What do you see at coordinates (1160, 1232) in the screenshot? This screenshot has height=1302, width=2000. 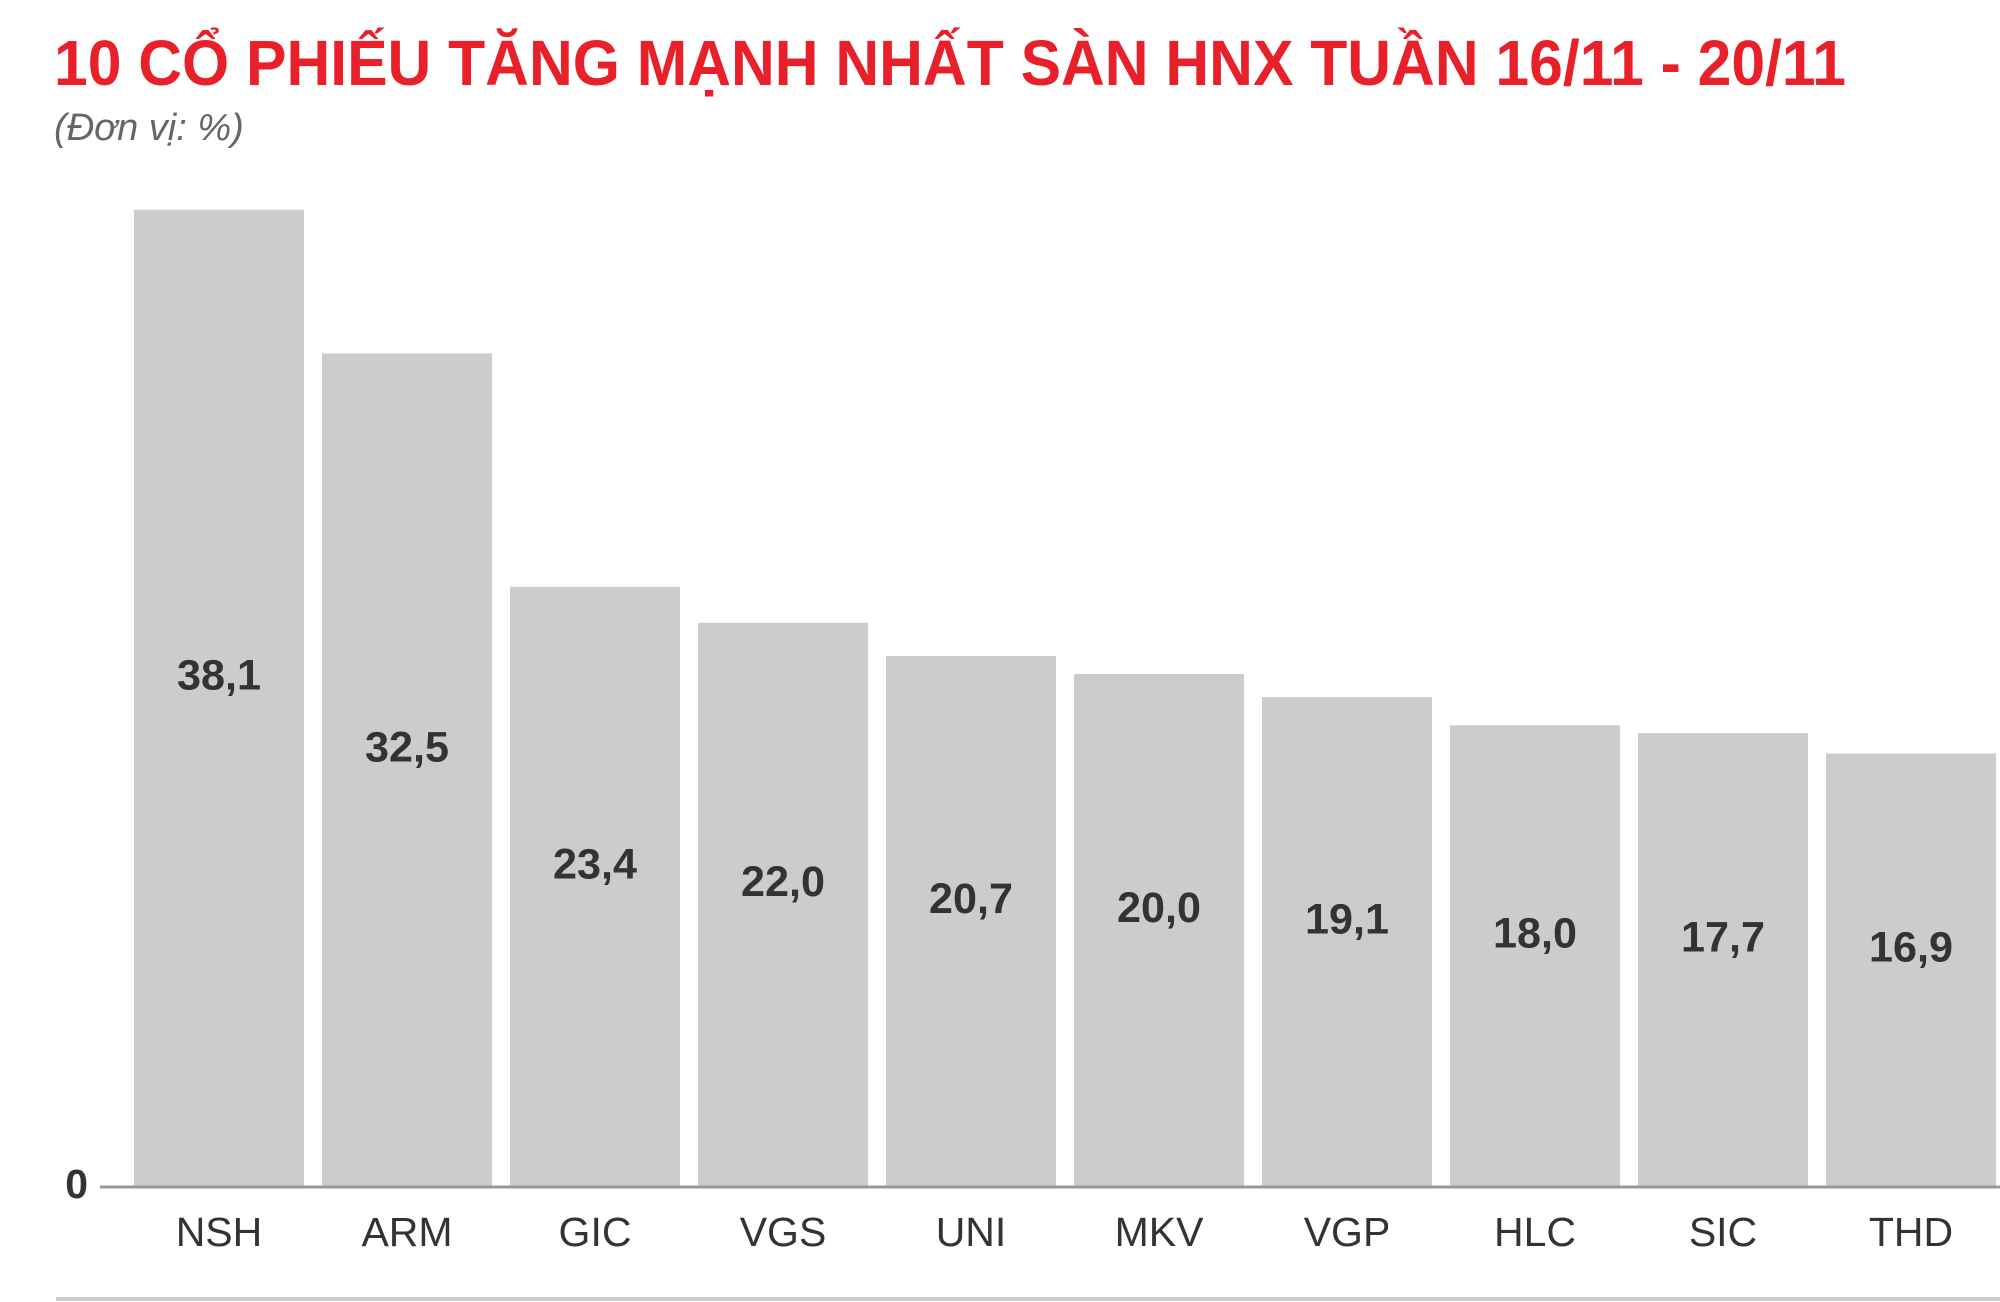 I see `x-tick-label: MKV` at bounding box center [1160, 1232].